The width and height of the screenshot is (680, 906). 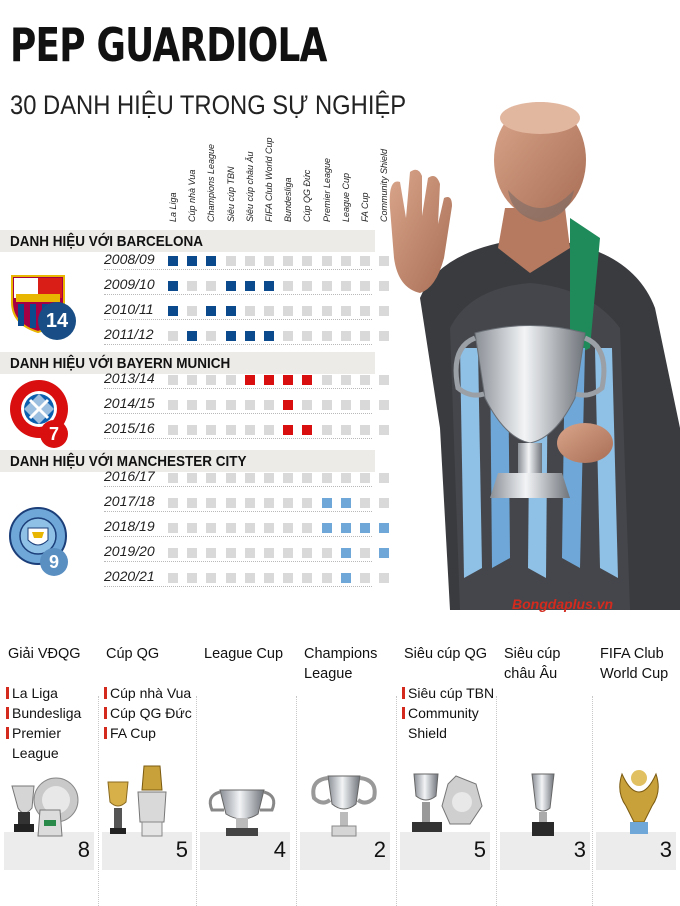 I want to click on column-header-label: FA Cup, so click(x=365, y=207).